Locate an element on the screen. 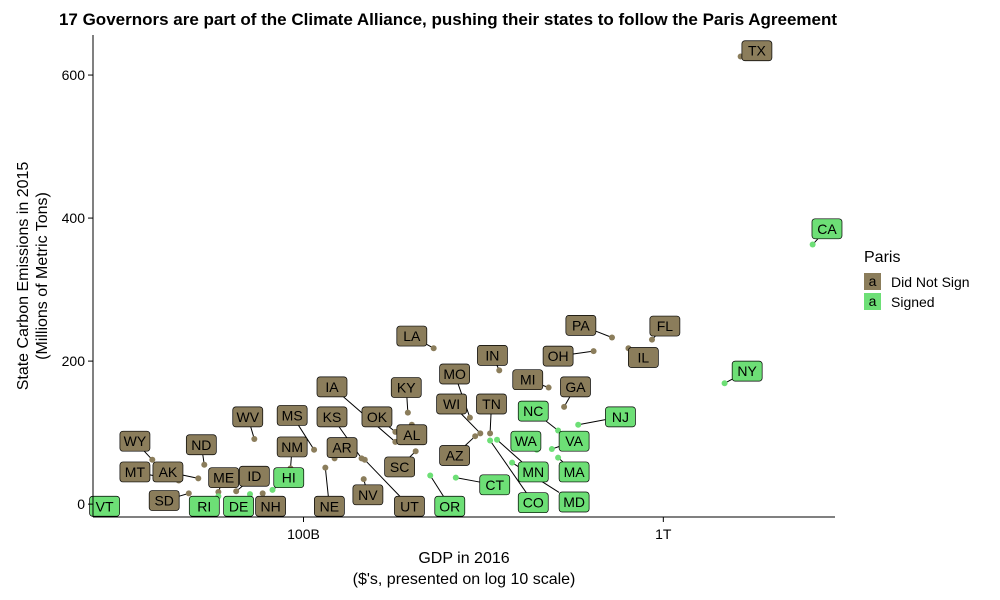 Image resolution: width=1000 pixels, height=600 pixels. label-nm: NM is located at coordinates (292, 447).